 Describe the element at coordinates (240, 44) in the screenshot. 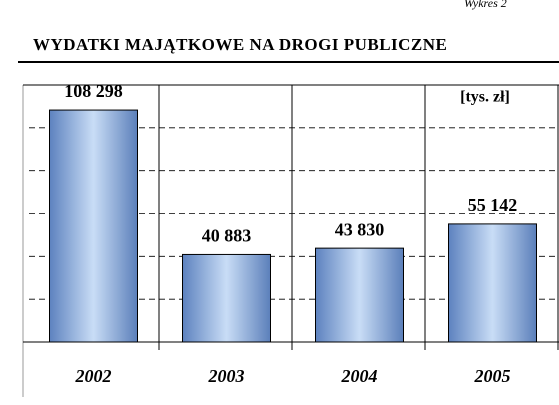

I see `chart-title: WYDATKI MAJĄTKOWE NA DROGI PUBLICZNE` at that location.